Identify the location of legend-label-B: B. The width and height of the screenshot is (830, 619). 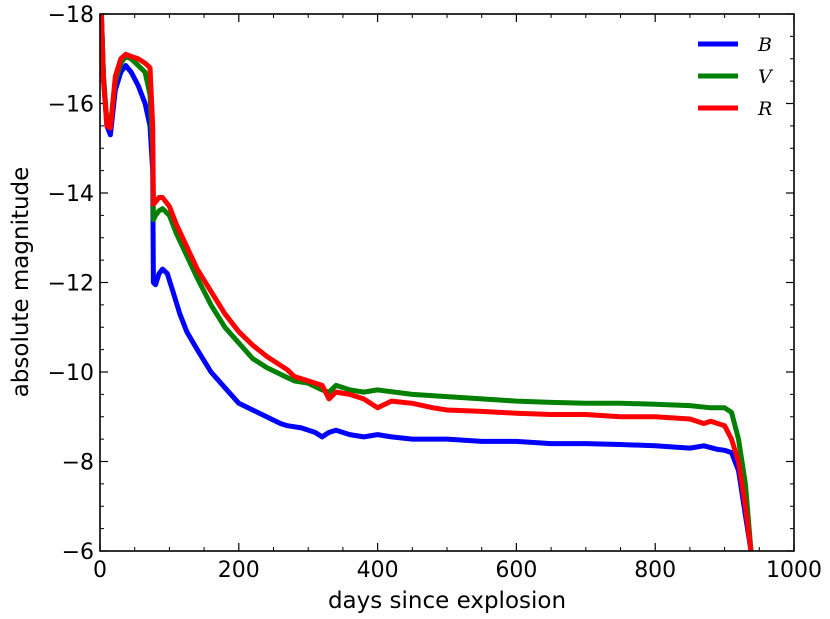
(764, 45).